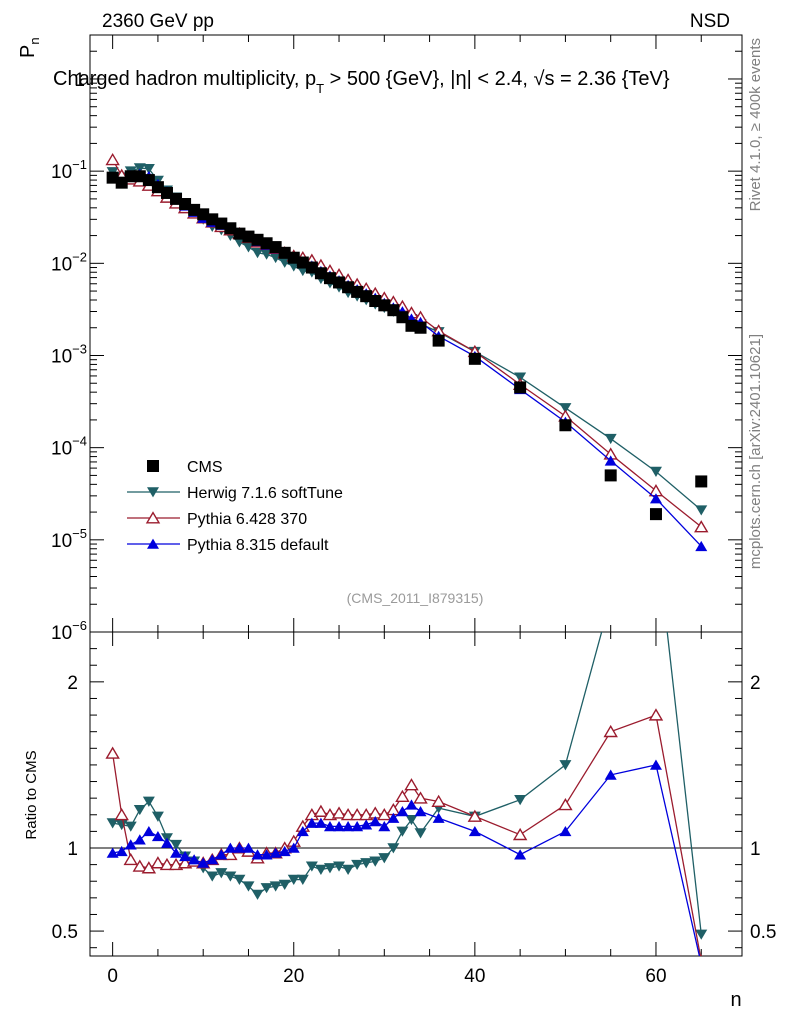 Image resolution: width=786 pixels, height=1024 pixels. Describe the element at coordinates (72, 683) in the screenshot. I see `ratio-tick-label: 2` at that location.